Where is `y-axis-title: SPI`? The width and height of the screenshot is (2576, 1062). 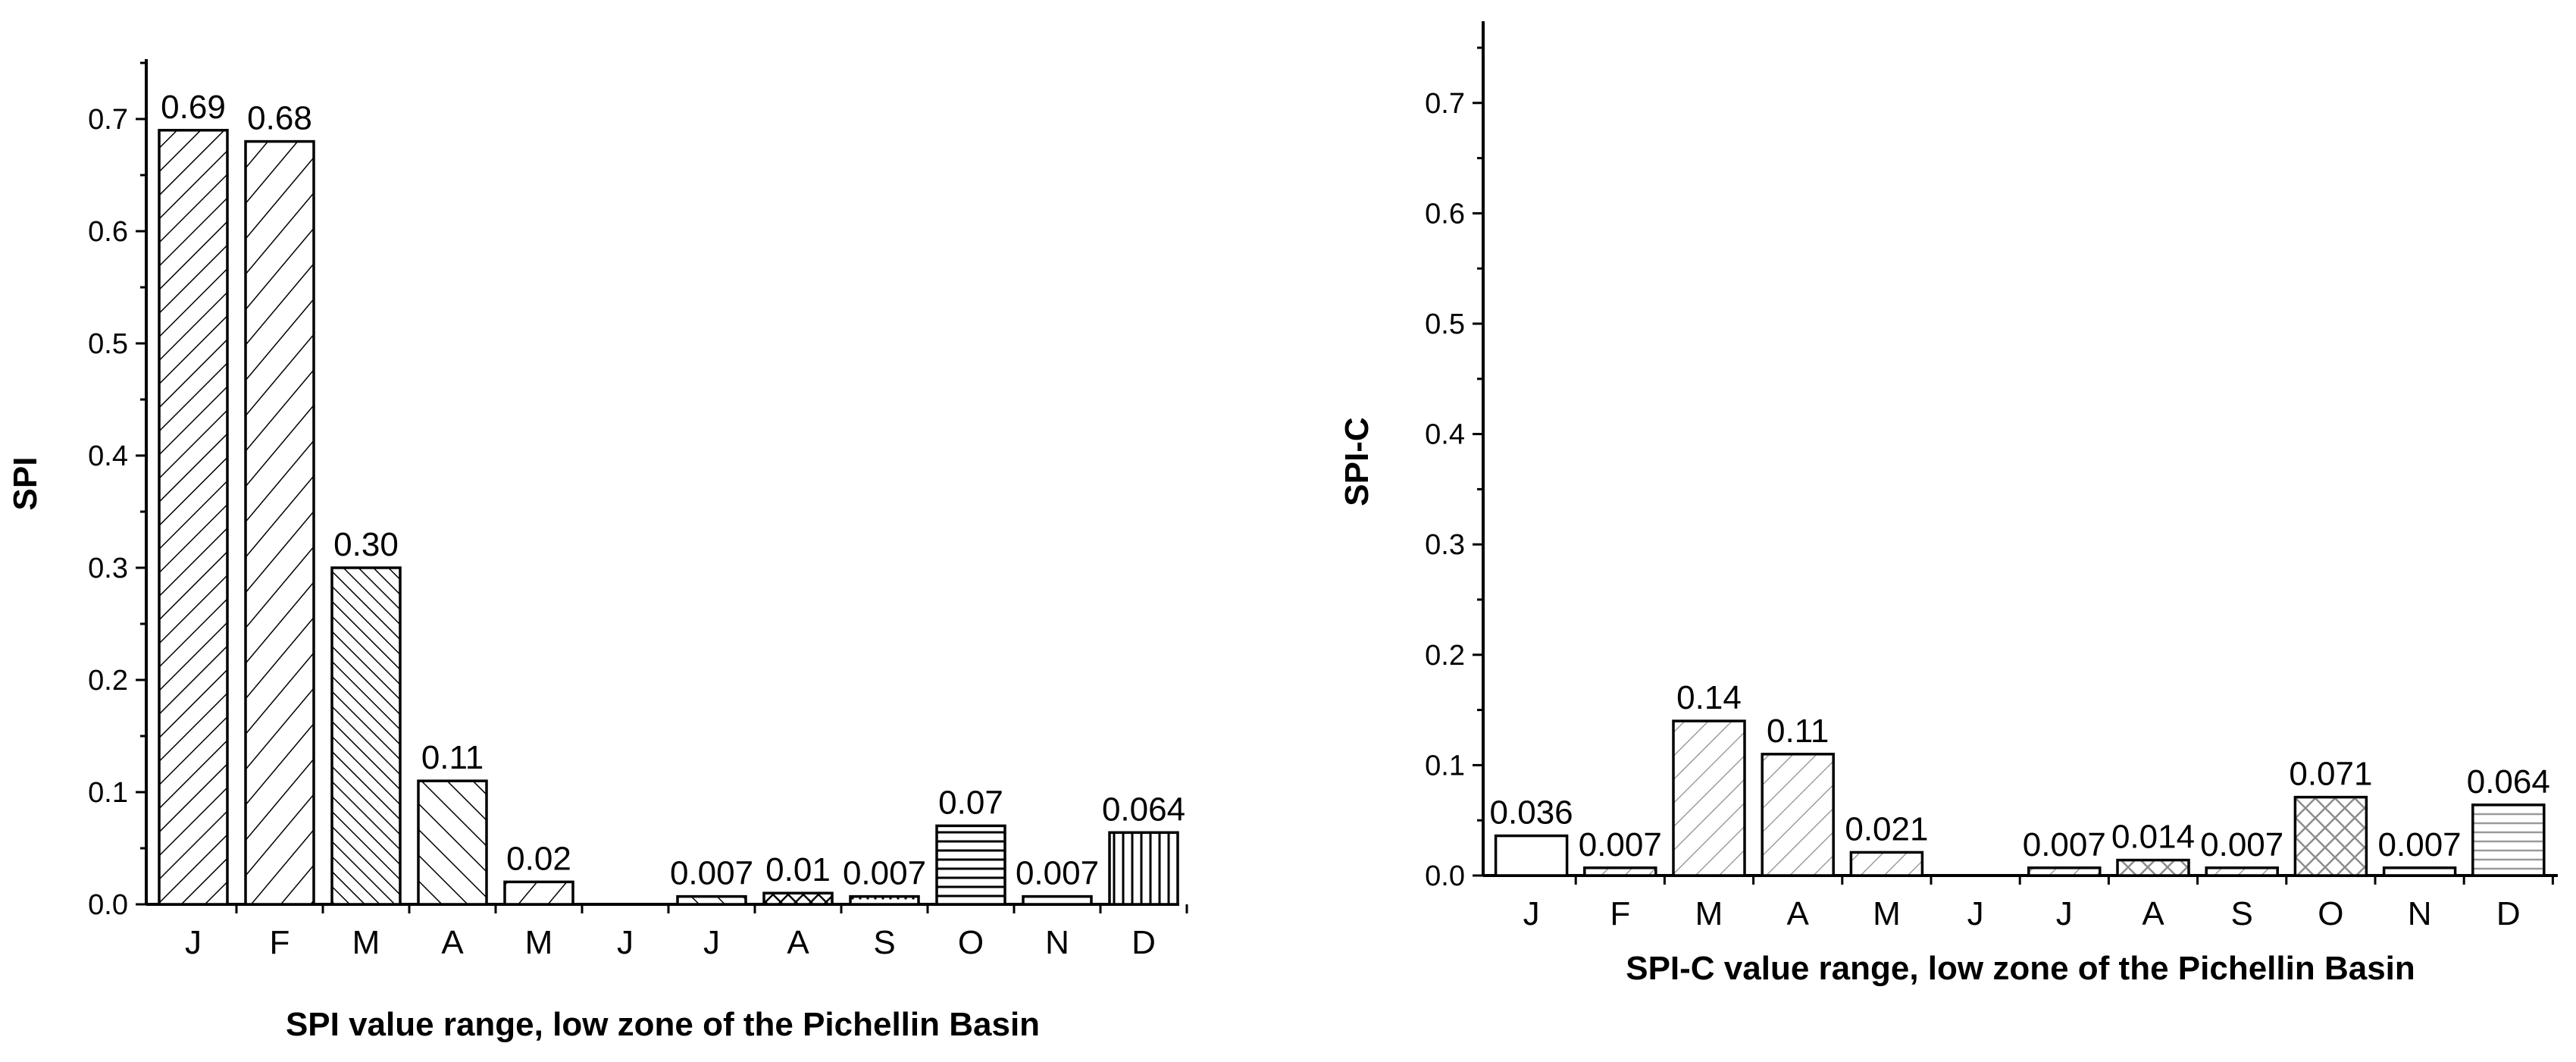 y-axis-title: SPI is located at coordinates (26, 484).